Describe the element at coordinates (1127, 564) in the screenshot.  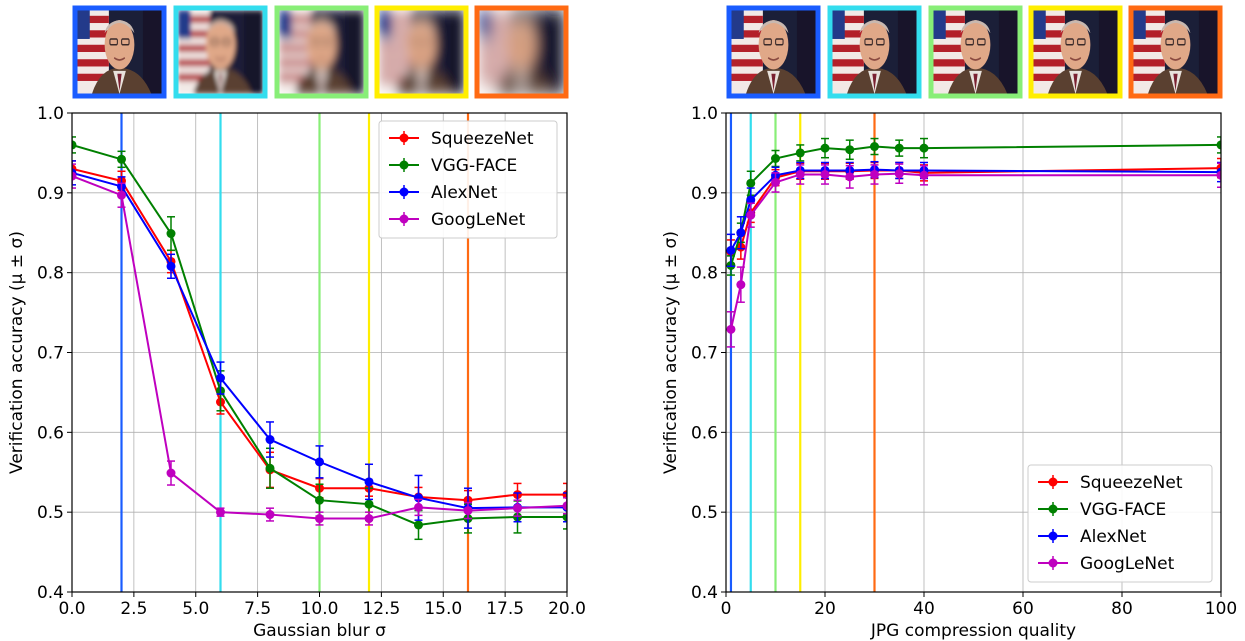
I see `legend-label: GoogLeNet` at that location.